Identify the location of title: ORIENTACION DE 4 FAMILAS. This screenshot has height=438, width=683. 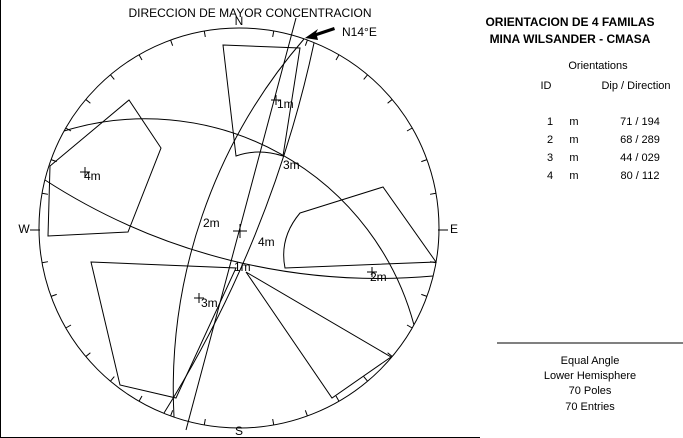
(569, 22).